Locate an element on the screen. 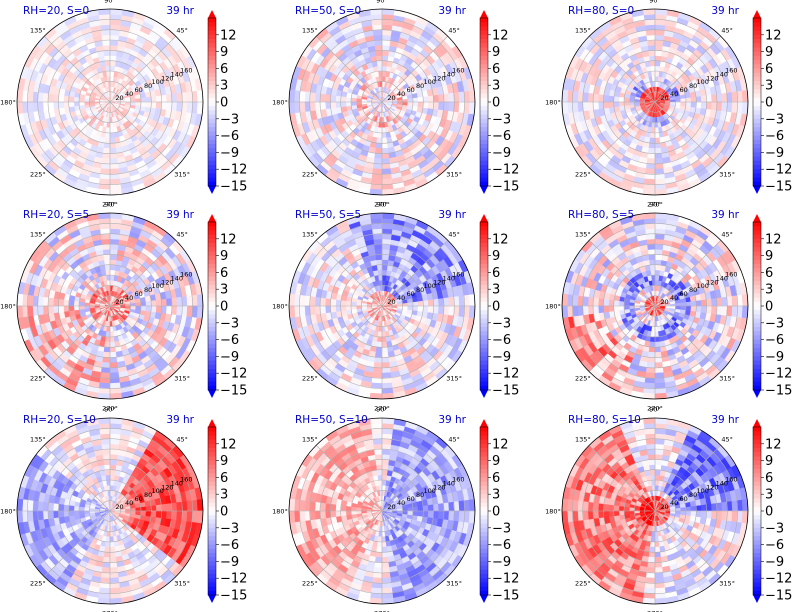  polar-spine is located at coordinates (110, 102).